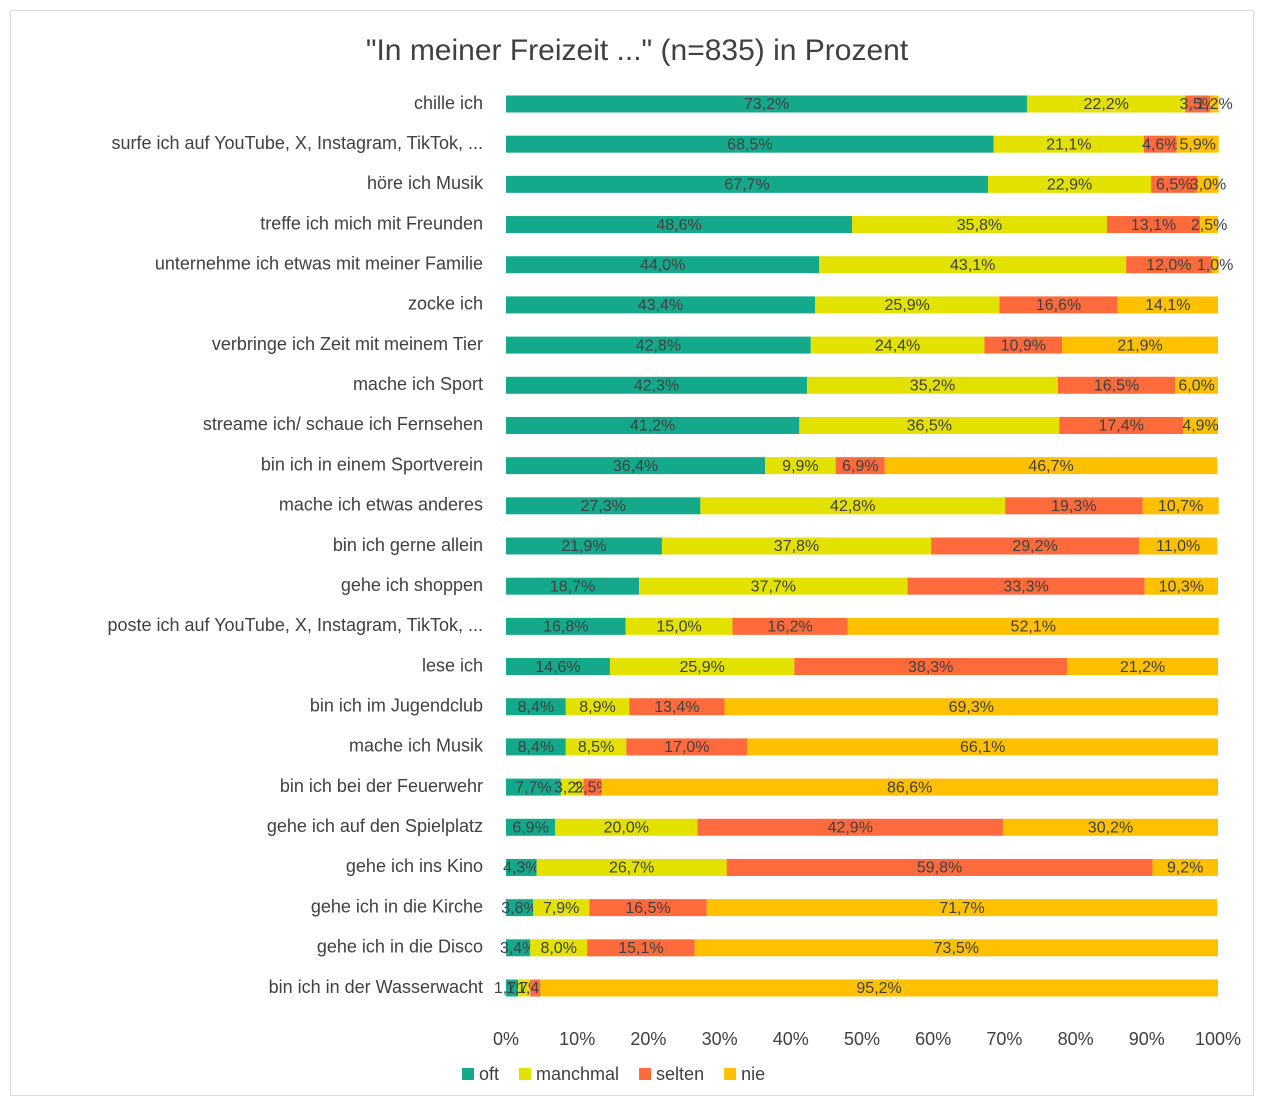  I want to click on data-label: 48,6%, so click(678, 225).